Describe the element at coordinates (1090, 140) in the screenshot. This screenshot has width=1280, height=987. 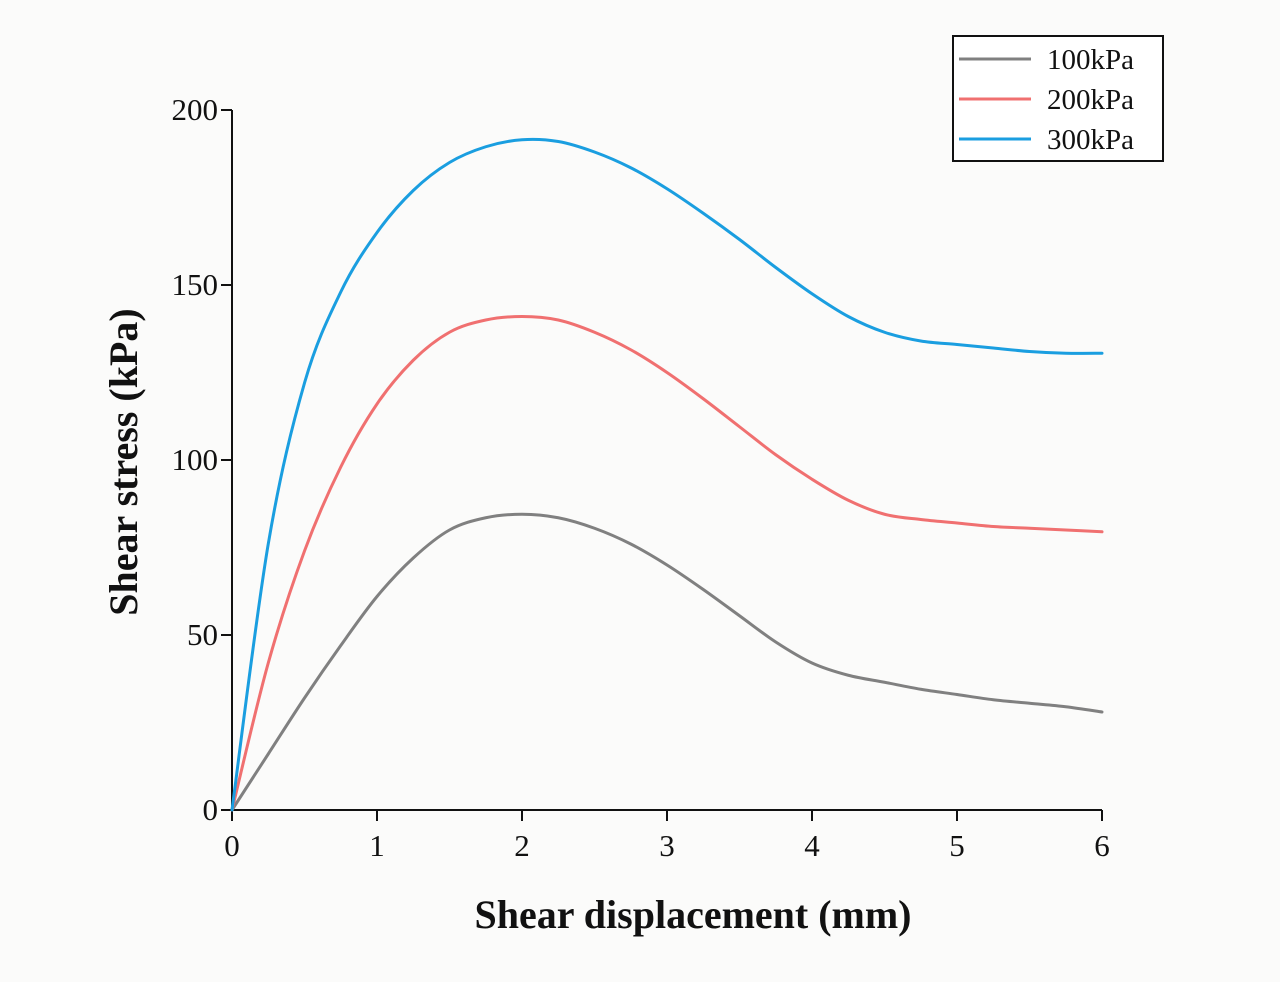
I see `legend-label: 300kPa` at that location.